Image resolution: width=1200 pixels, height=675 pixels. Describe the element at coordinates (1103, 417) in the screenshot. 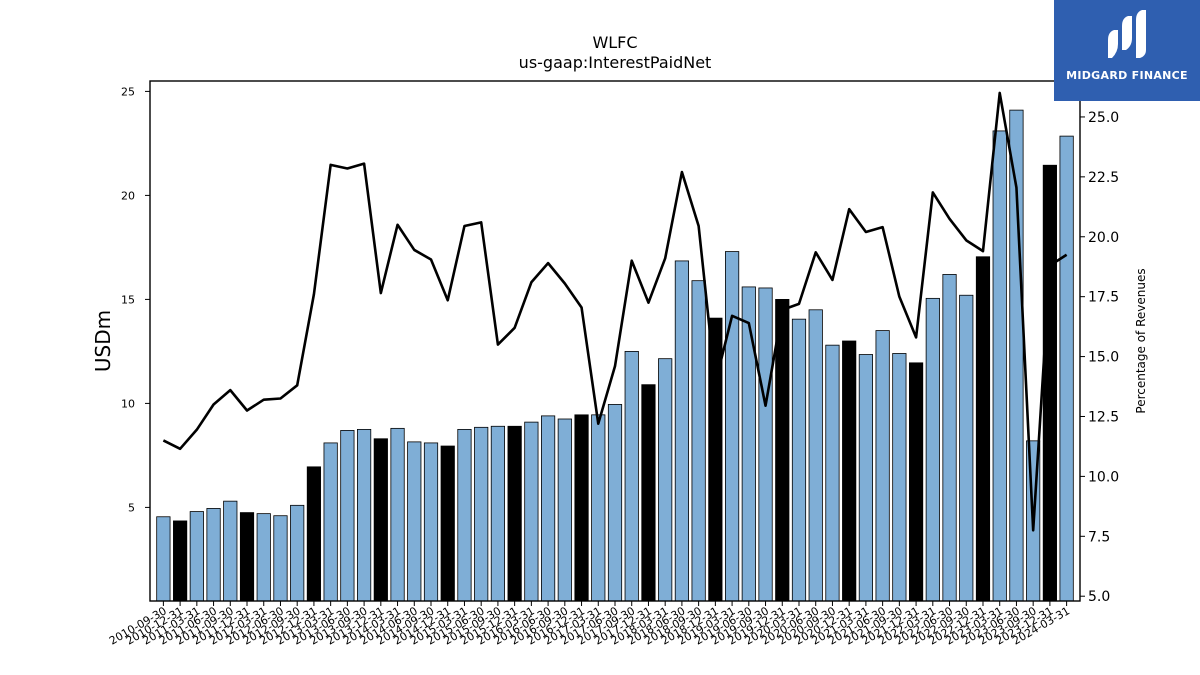

I see `y2-tick-label: 12.5` at that location.